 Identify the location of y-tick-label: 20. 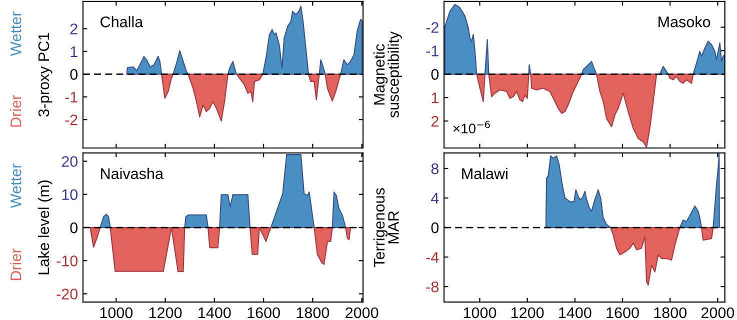
(70, 161).